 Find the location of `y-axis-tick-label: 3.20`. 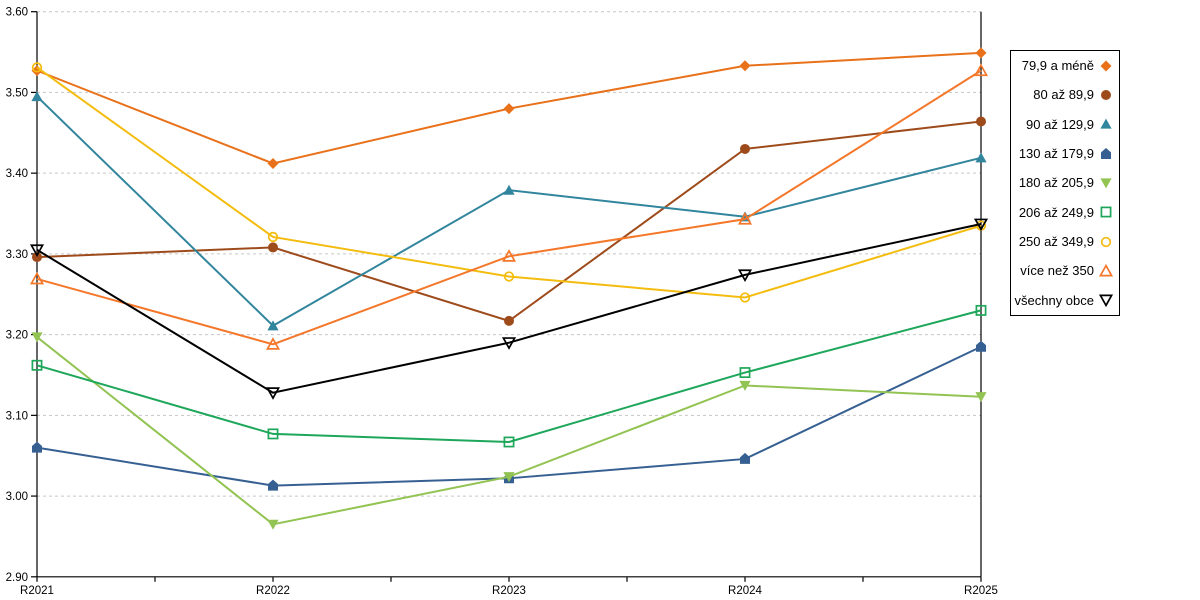

y-axis-tick-label: 3.20 is located at coordinates (17, 336).